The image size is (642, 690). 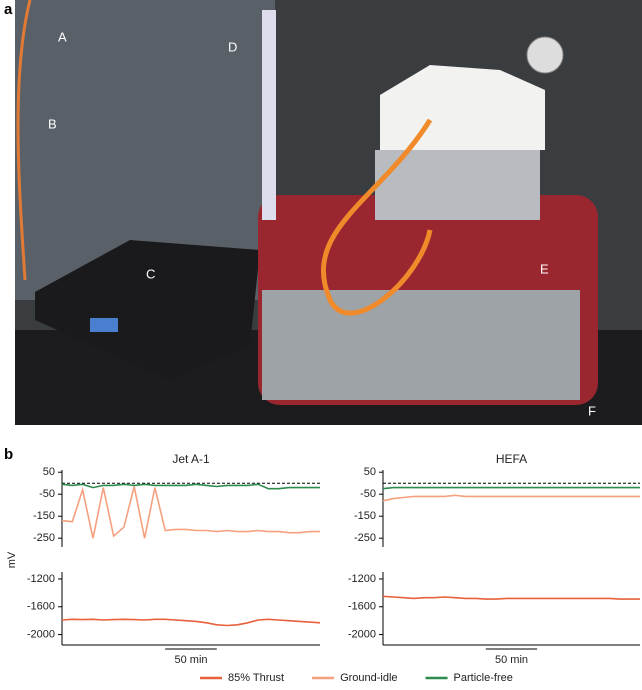 What do you see at coordinates (62, 36) in the screenshot?
I see `callout: A` at bounding box center [62, 36].